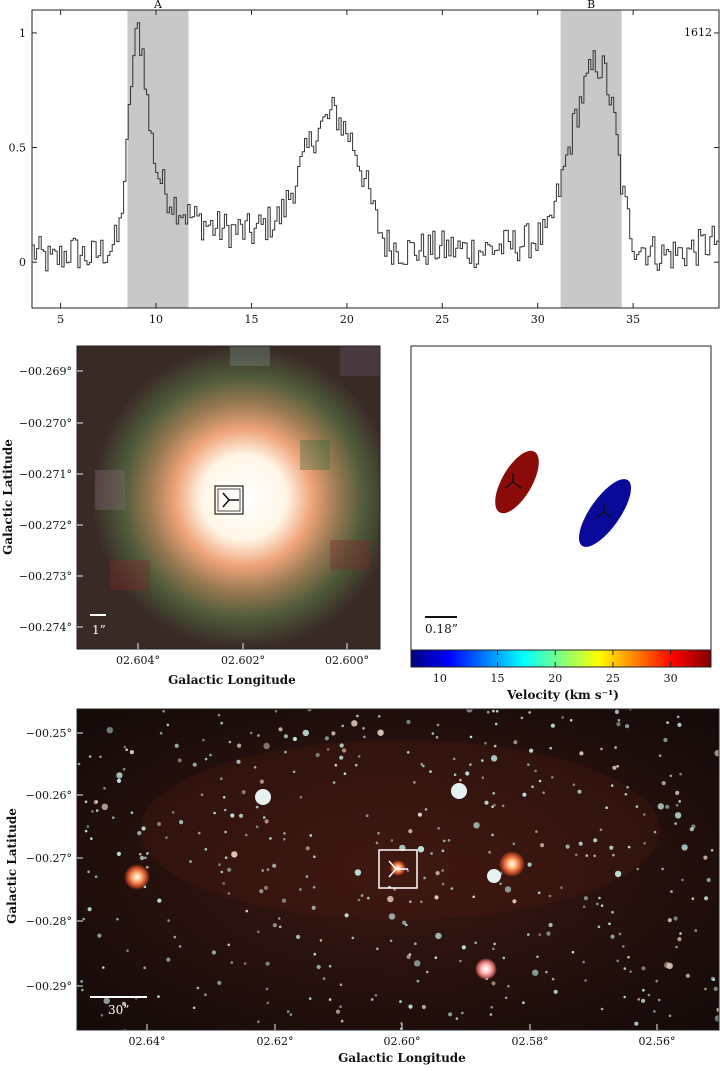 The image size is (720, 1071). What do you see at coordinates (561, 498) in the screenshot?
I see `maser-map-frame` at bounding box center [561, 498].